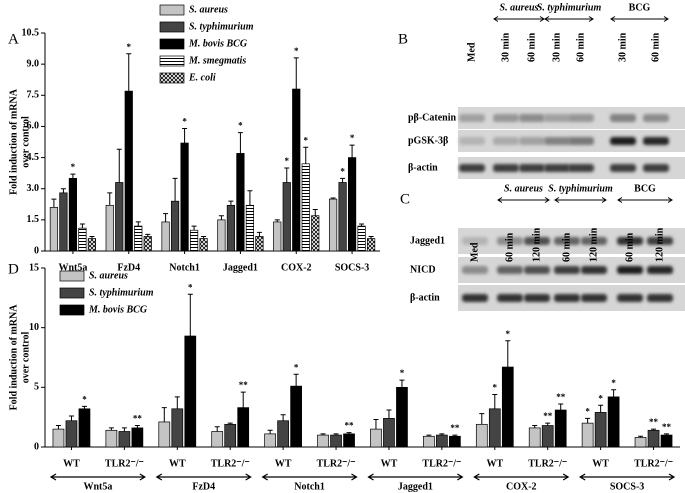 The width and height of the screenshot is (685, 493). I want to click on x-tick-label: Jagged1, so click(240, 267).